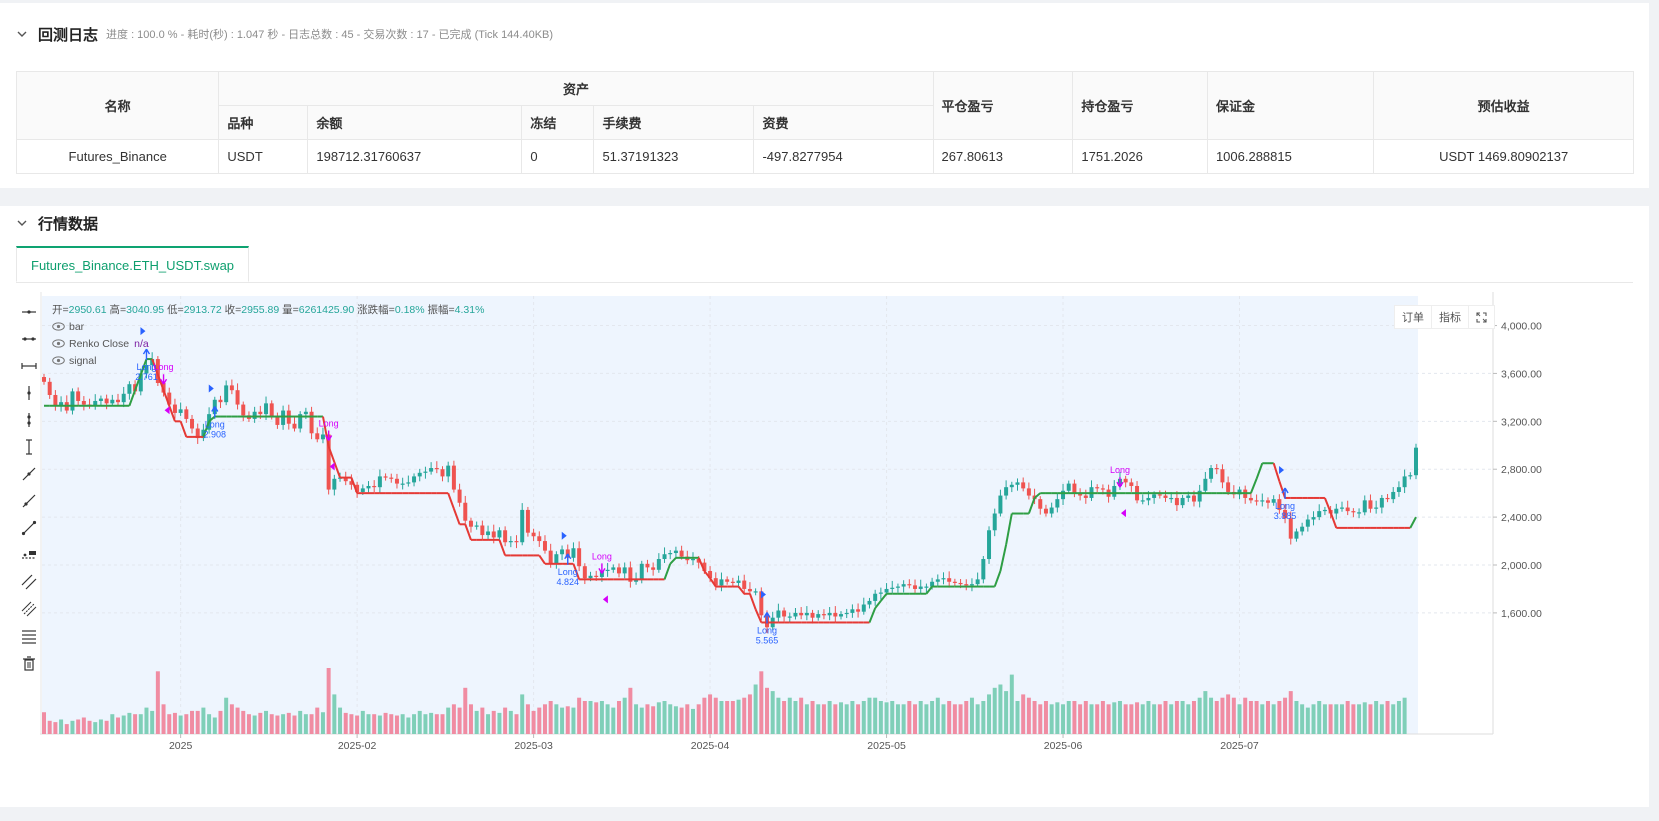  Describe the element at coordinates (68, 224) in the screenshot. I see `market-data-title: 行情数据` at that location.